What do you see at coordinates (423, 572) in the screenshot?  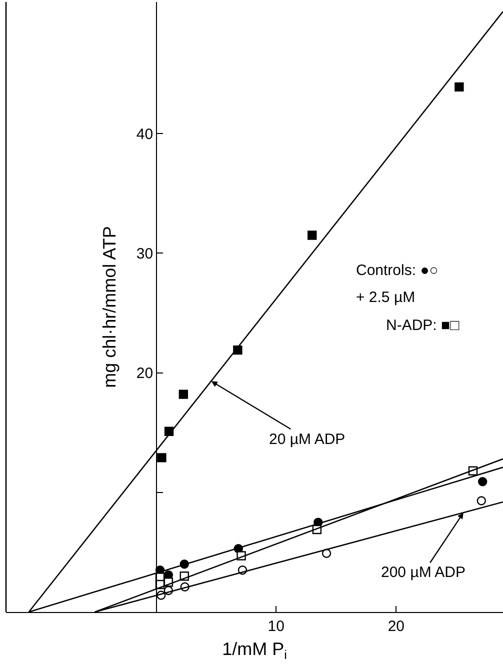 I see `annotation: 200 µM ADP` at bounding box center [423, 572].